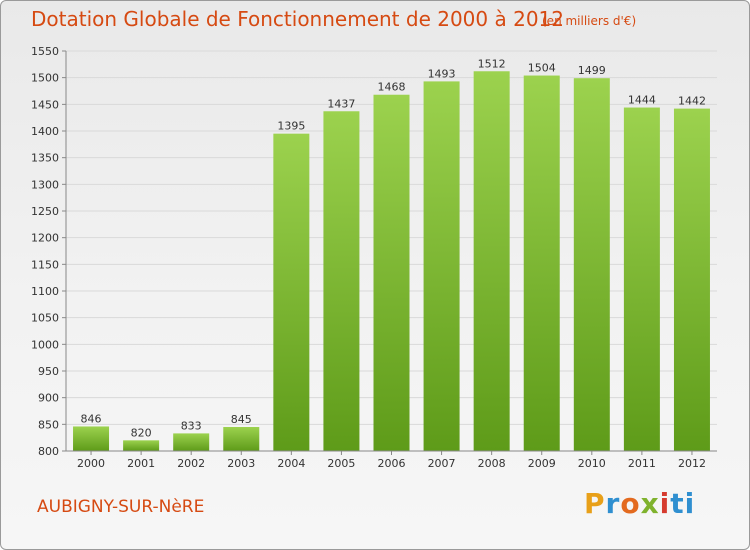 This screenshot has height=550, width=750. What do you see at coordinates (341, 463) in the screenshot?
I see `x-tick-label-2005: 2005` at bounding box center [341, 463].